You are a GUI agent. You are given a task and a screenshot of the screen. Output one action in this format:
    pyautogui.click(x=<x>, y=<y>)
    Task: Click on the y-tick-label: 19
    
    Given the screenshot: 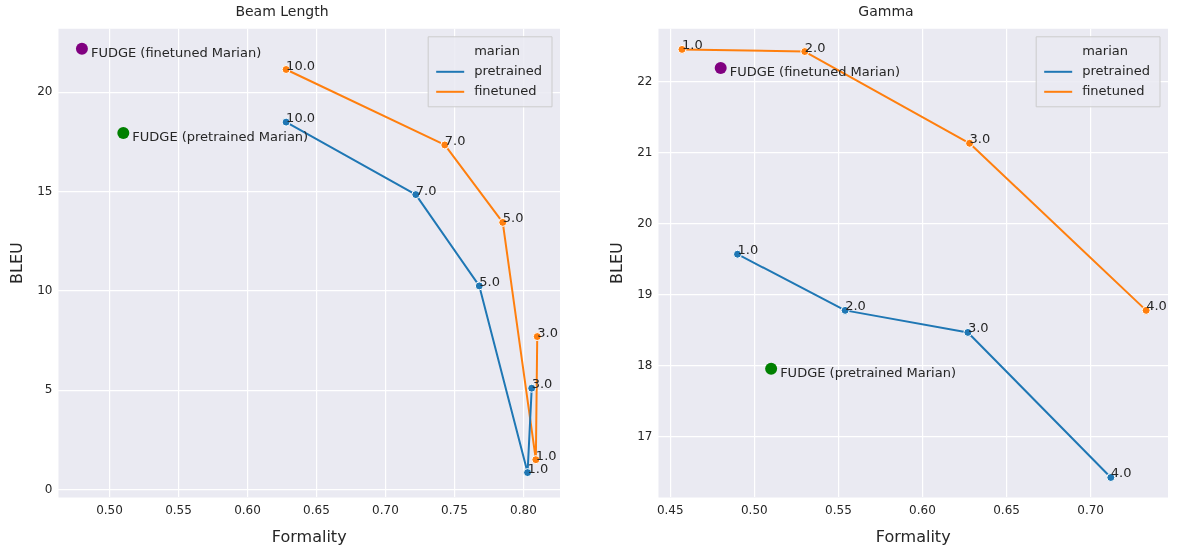 What is the action you would take?
    pyautogui.click(x=645, y=293)
    